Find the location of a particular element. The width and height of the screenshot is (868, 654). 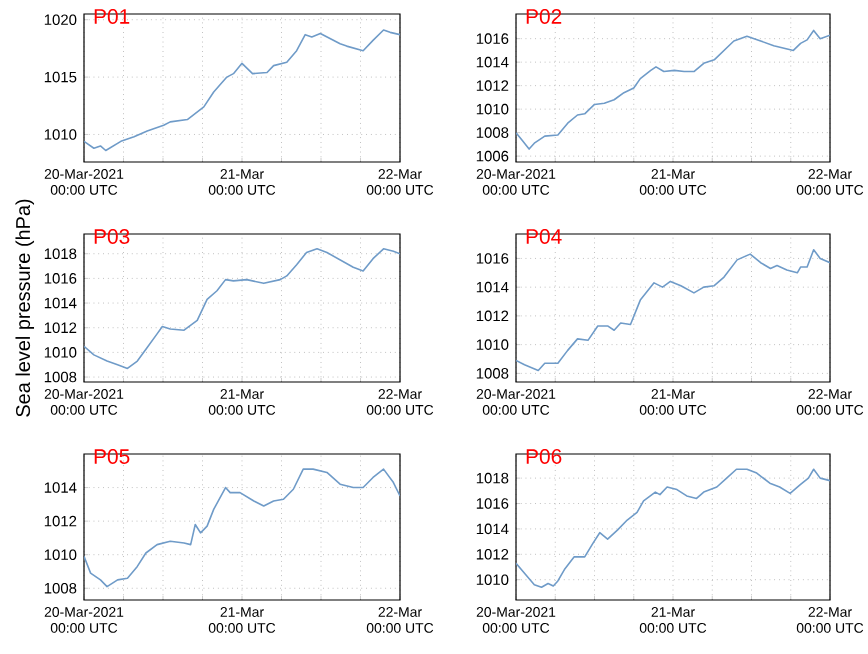

chart-title: P03 is located at coordinates (112, 236).